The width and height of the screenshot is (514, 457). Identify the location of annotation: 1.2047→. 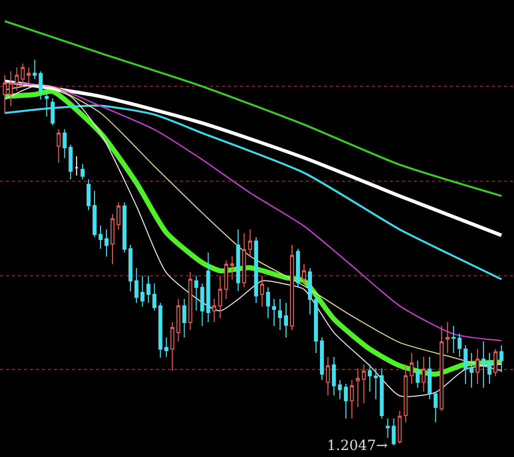
(357, 446).